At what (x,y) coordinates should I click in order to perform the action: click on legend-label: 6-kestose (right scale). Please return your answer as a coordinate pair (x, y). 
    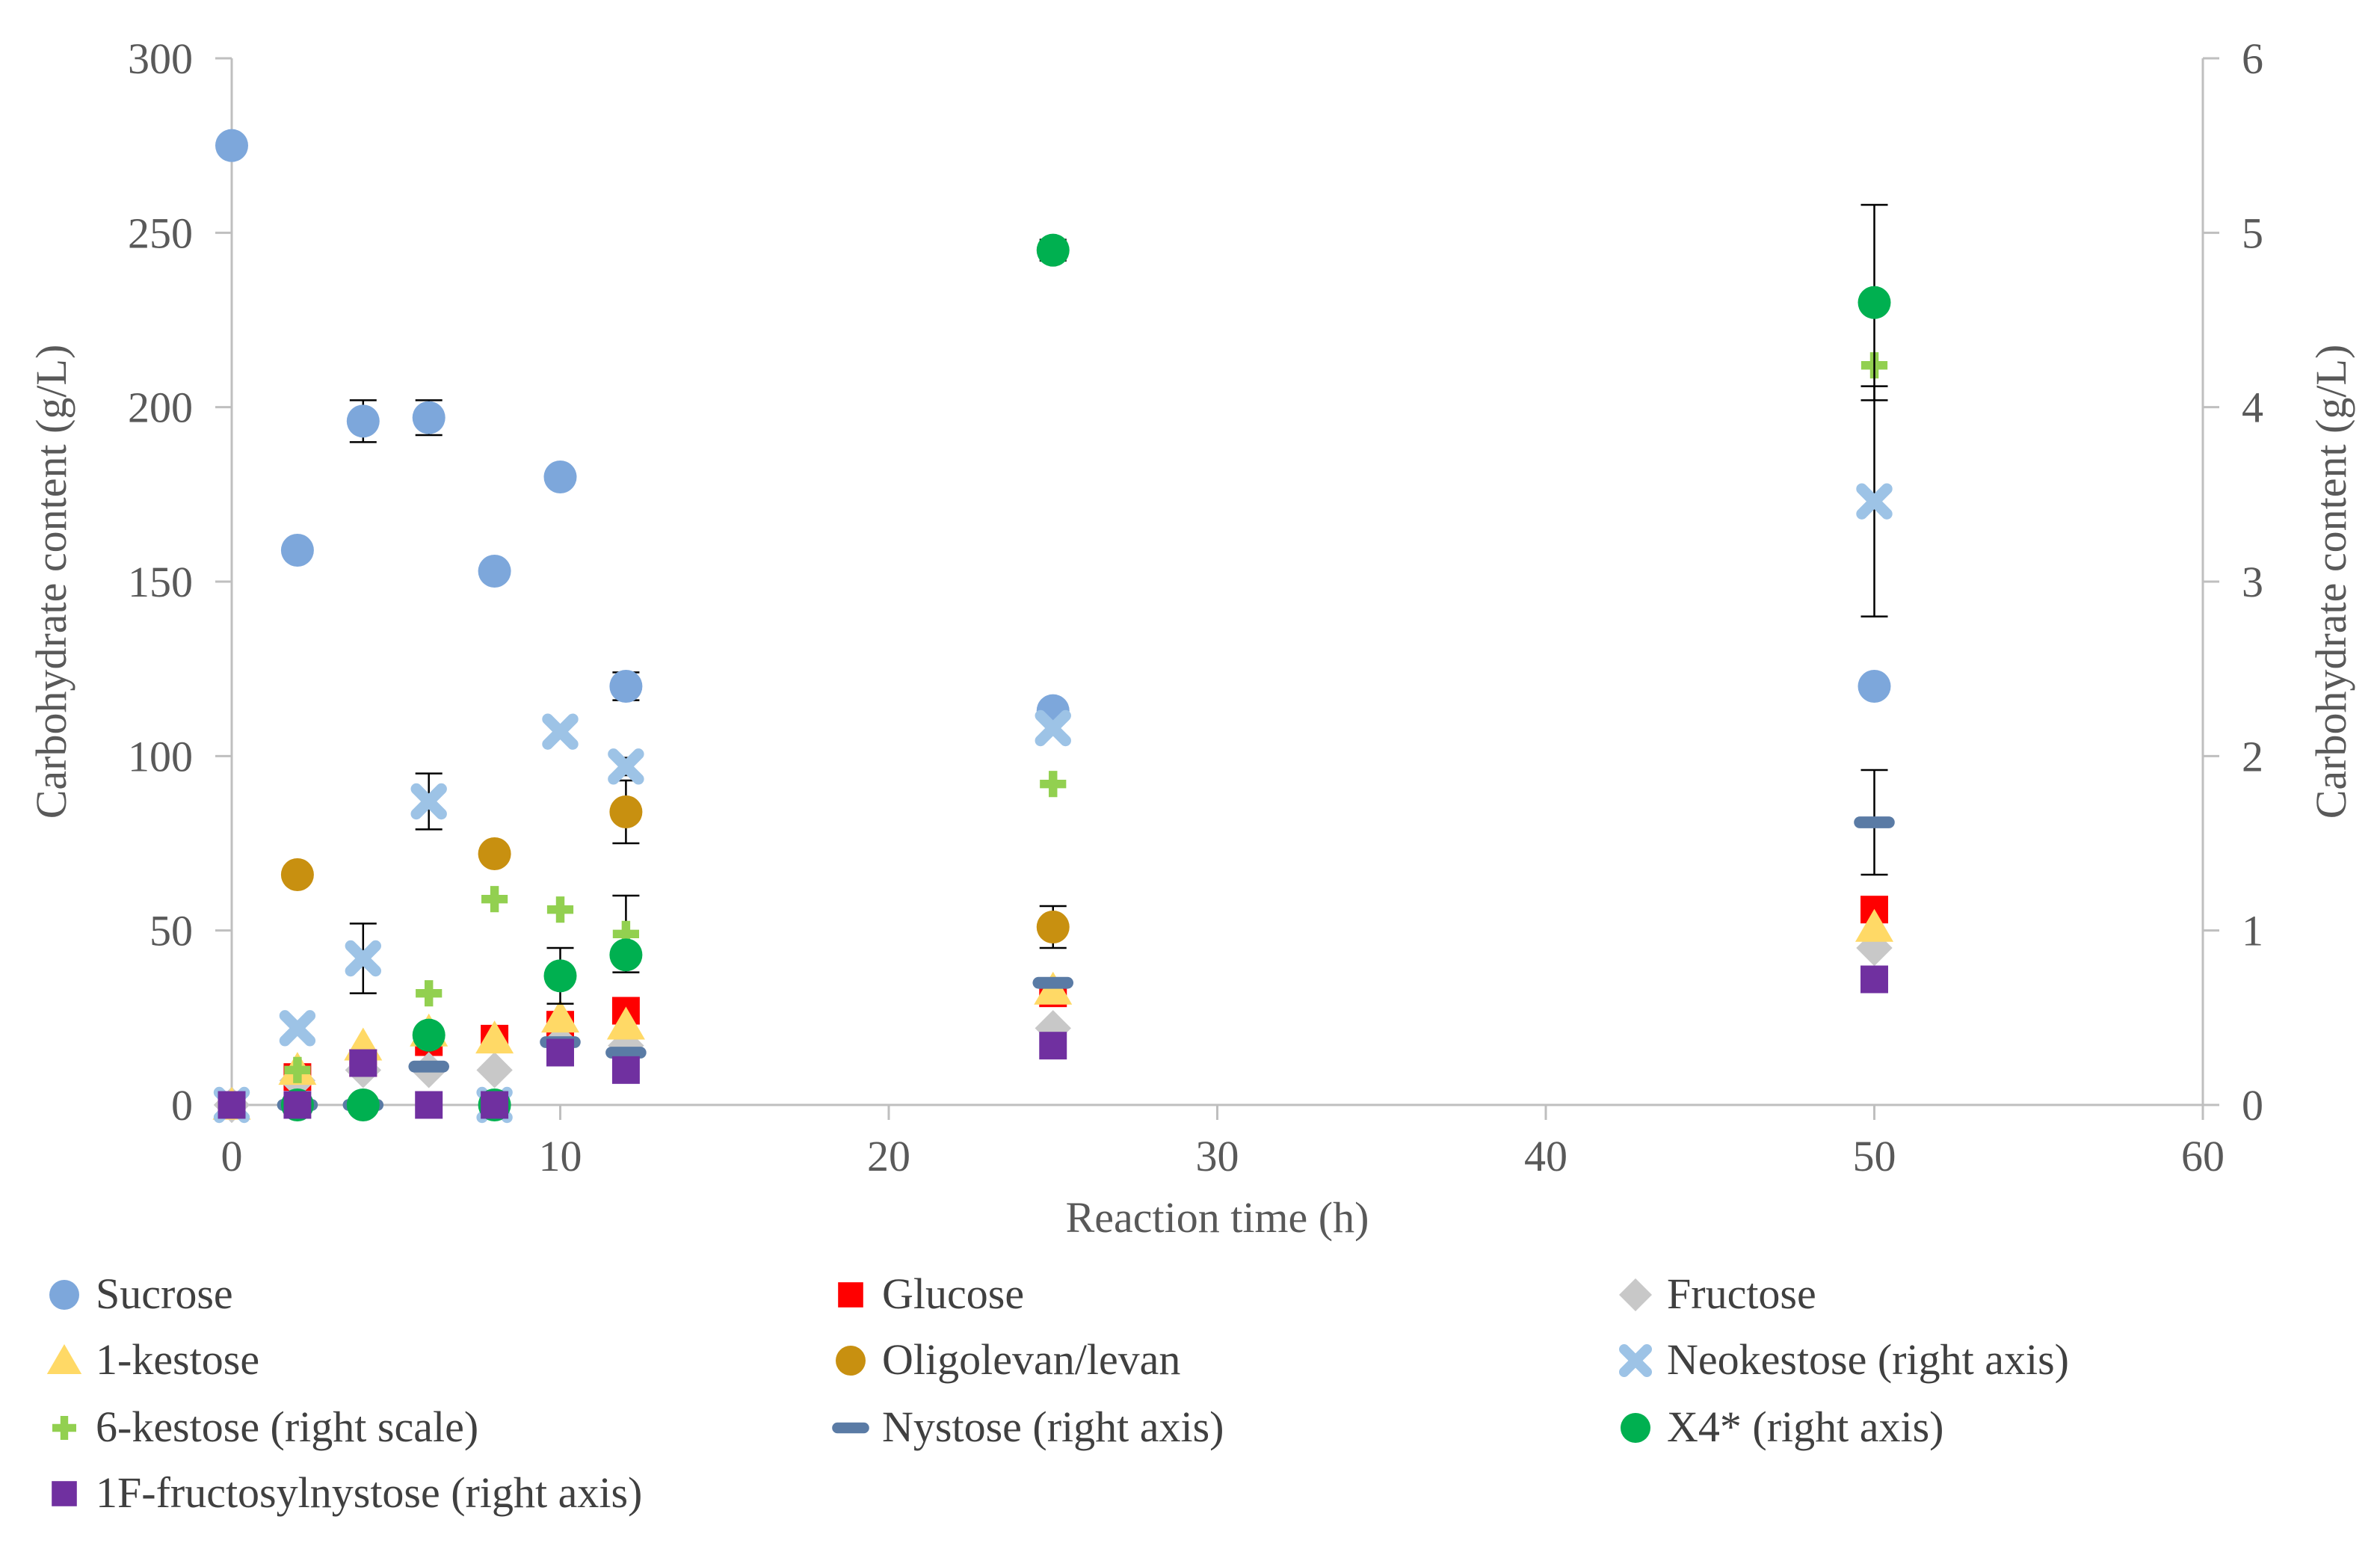
    Looking at the image, I should click on (287, 1426).